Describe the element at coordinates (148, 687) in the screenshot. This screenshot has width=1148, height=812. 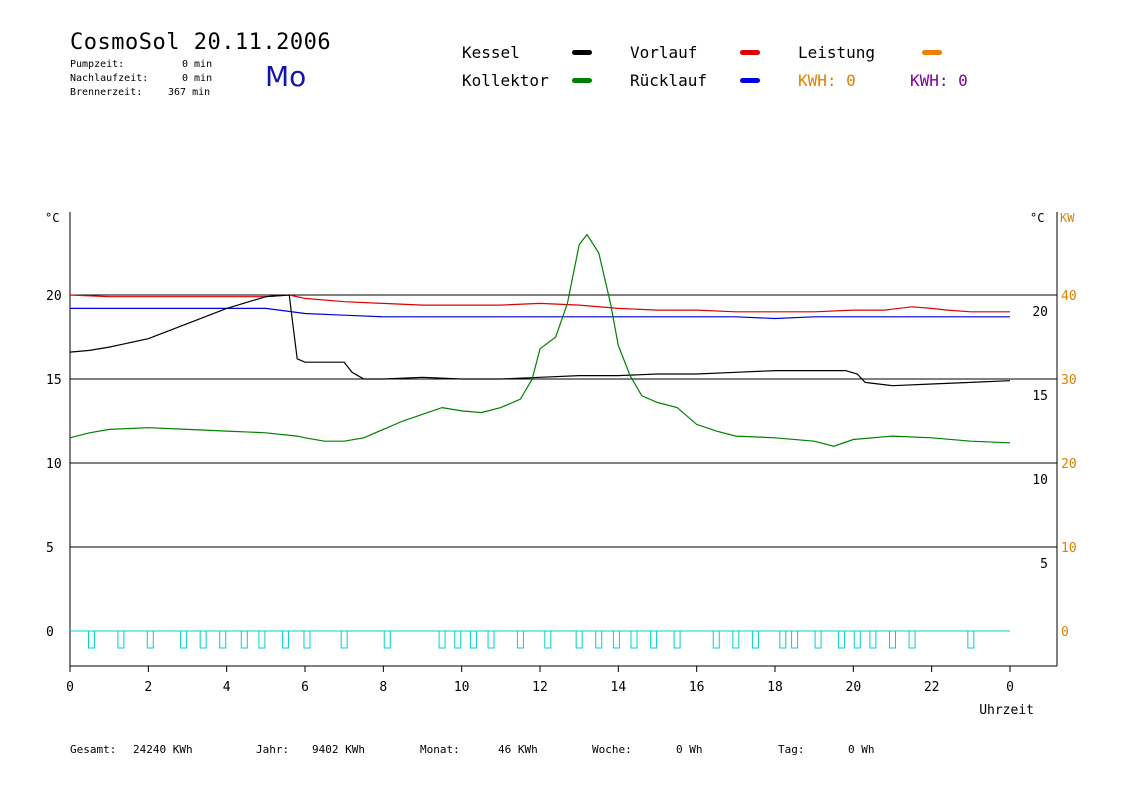
I see `x-tick-label: 2` at that location.